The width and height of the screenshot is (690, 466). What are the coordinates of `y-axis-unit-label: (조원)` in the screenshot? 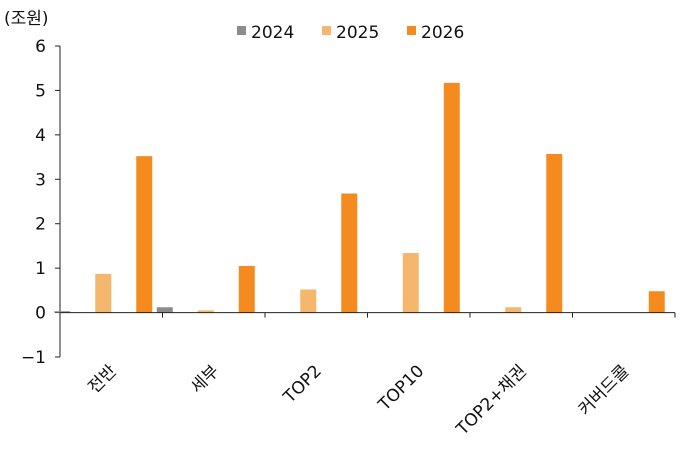 It's located at (26, 19).